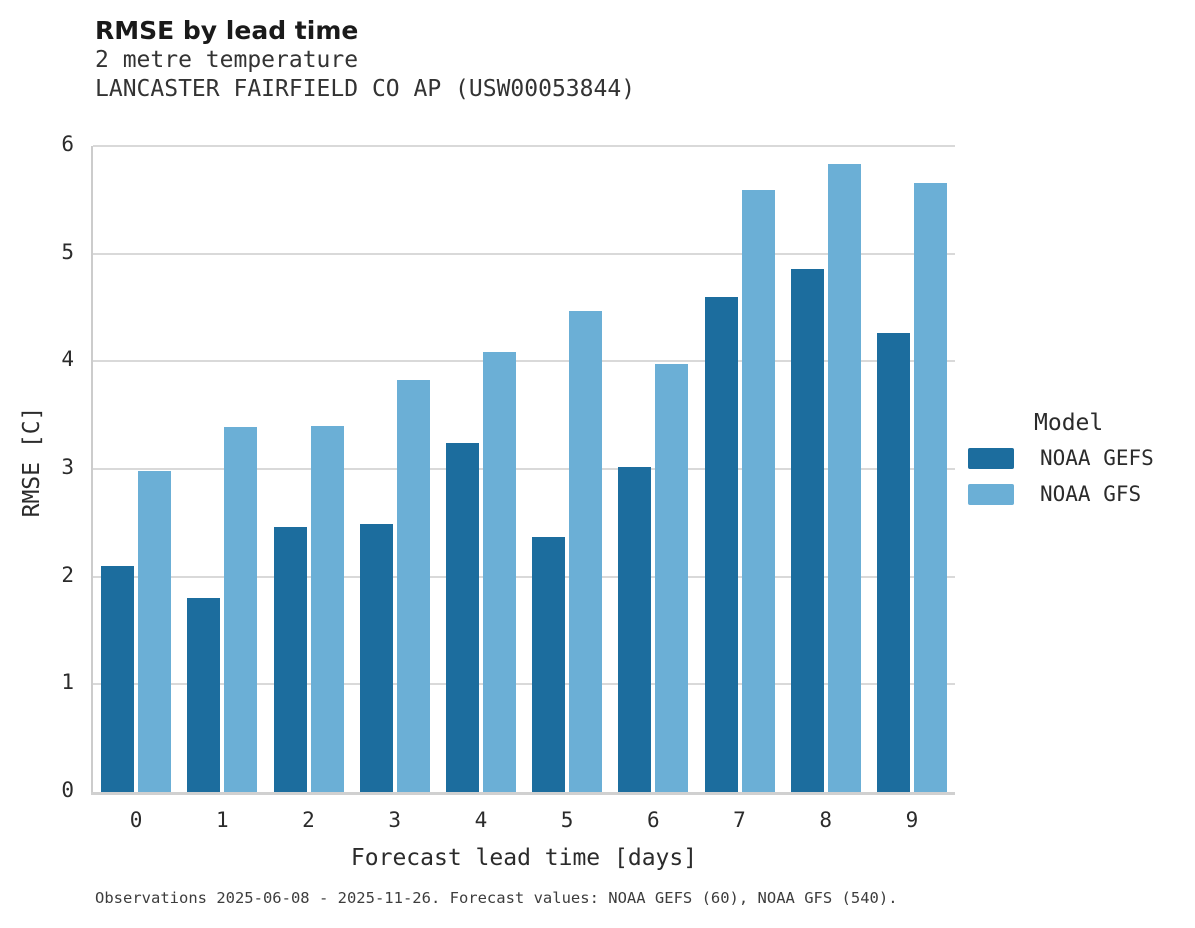 The height and width of the screenshot is (928, 1195). Describe the element at coordinates (67, 790) in the screenshot. I see `y-tick-label-0: 0` at that location.